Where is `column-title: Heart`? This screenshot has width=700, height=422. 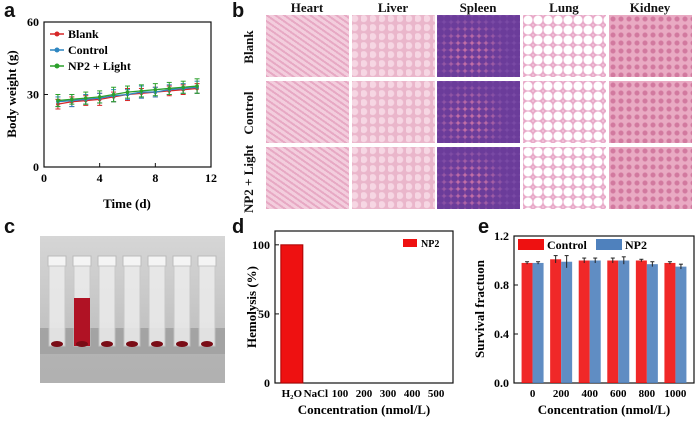 column-title: Heart is located at coordinates (307, 7).